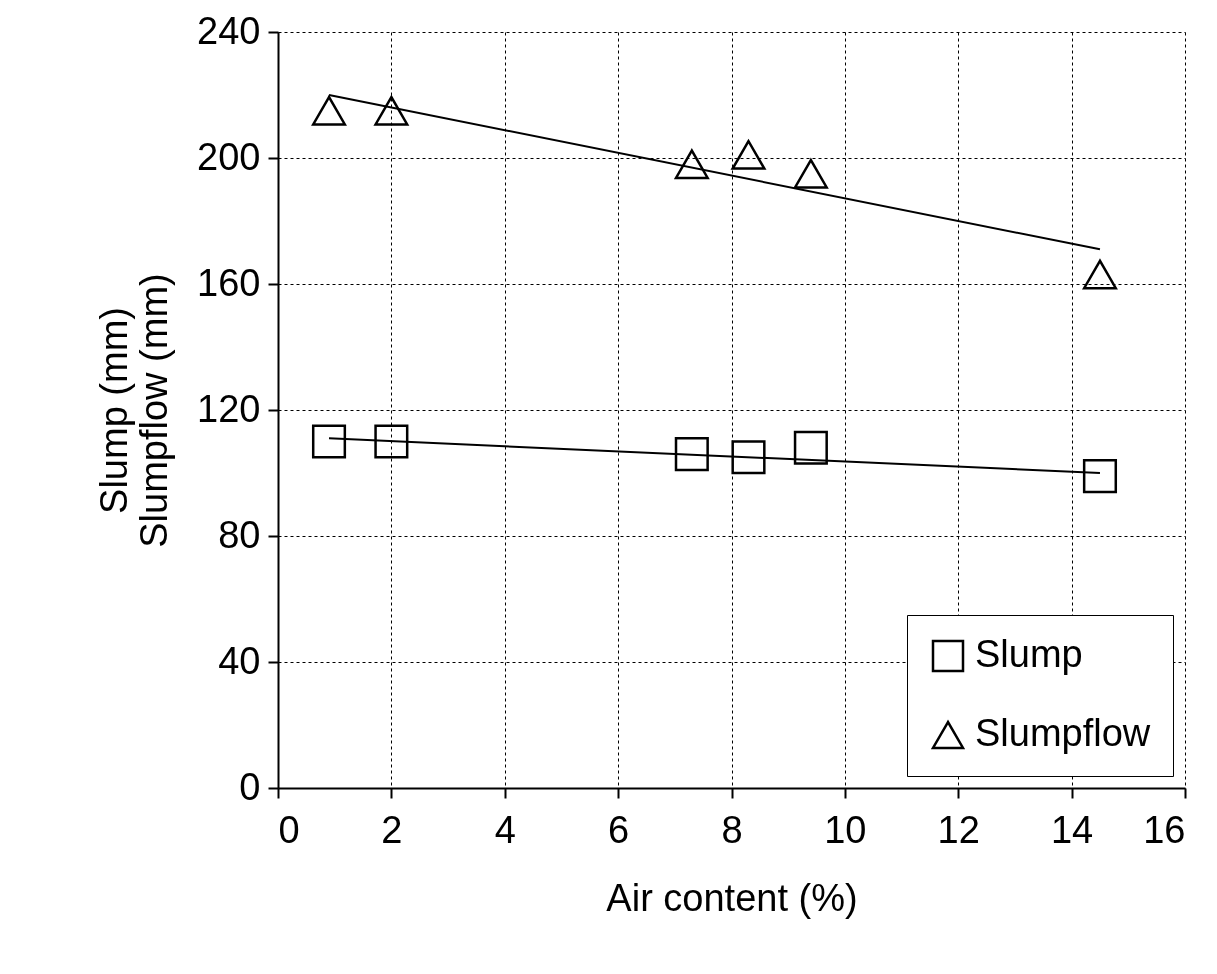 The image size is (1217, 974). I want to click on y-tick-label: 160, so click(229, 282).